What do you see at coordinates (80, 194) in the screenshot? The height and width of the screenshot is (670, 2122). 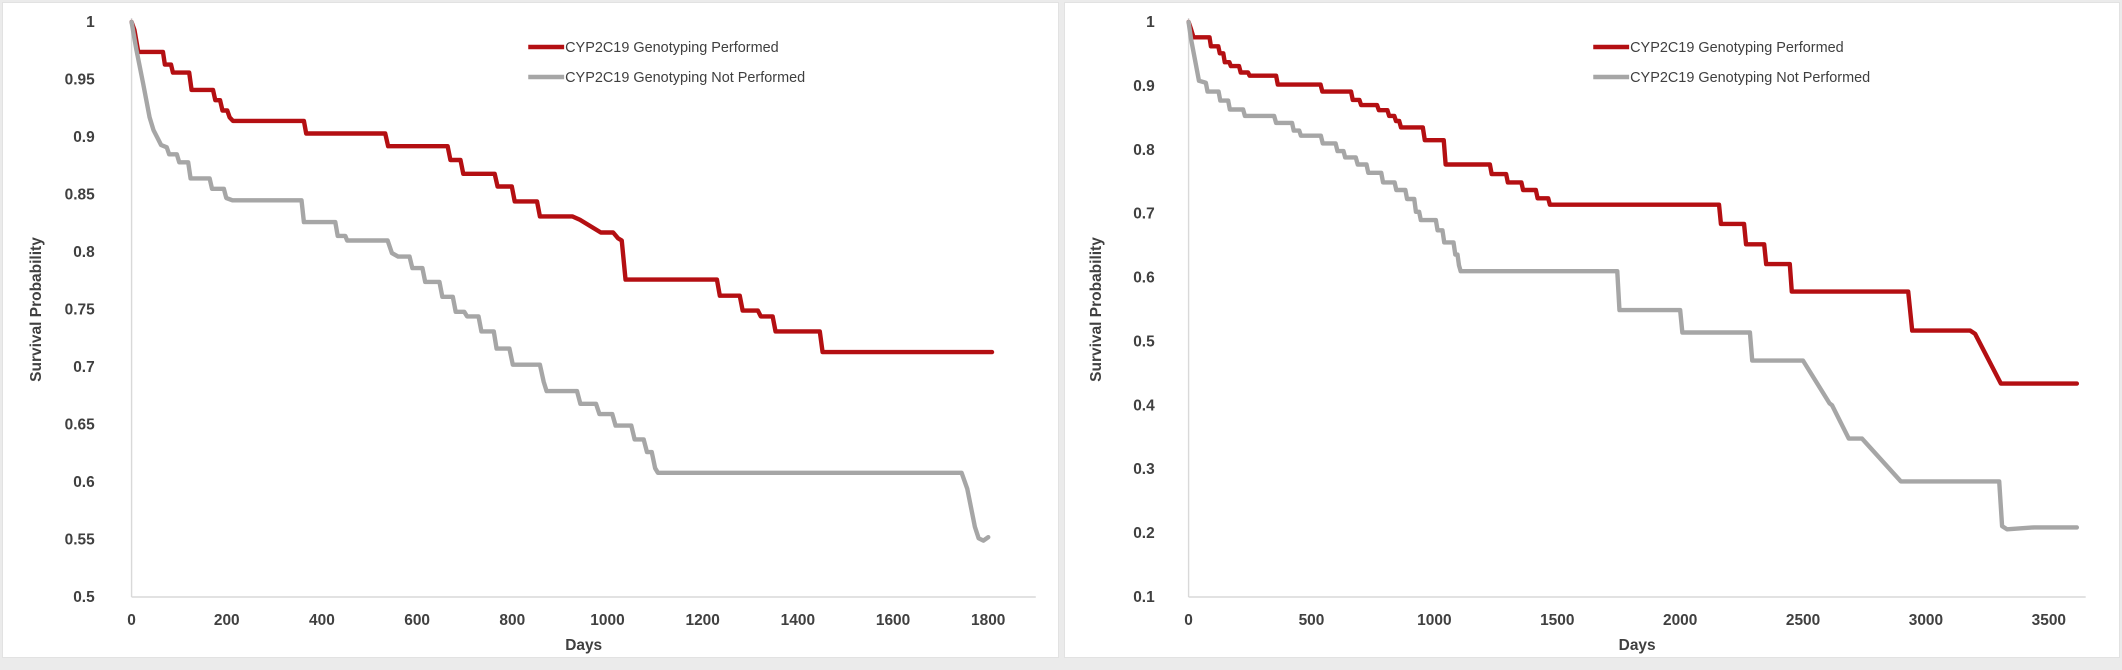 I see `y-tick-label: 0.85` at bounding box center [80, 194].